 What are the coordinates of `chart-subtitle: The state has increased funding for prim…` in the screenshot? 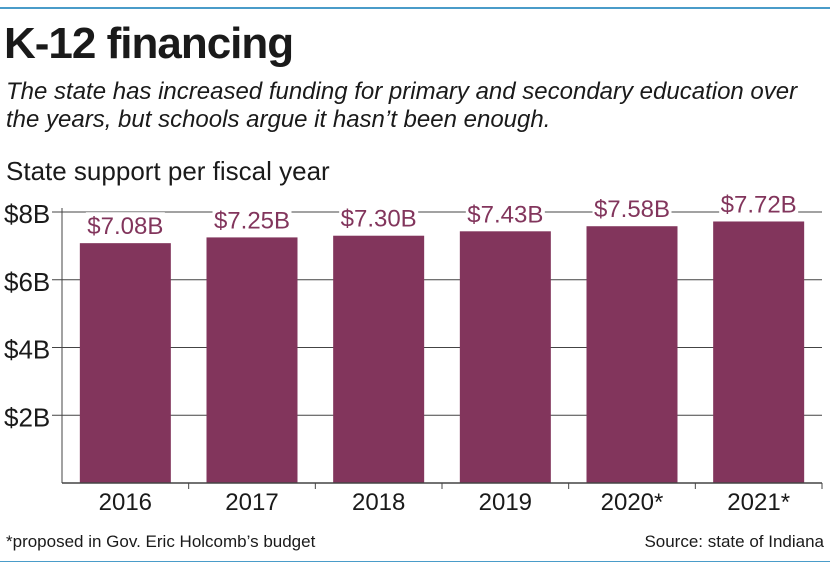 It's located at (402, 105).